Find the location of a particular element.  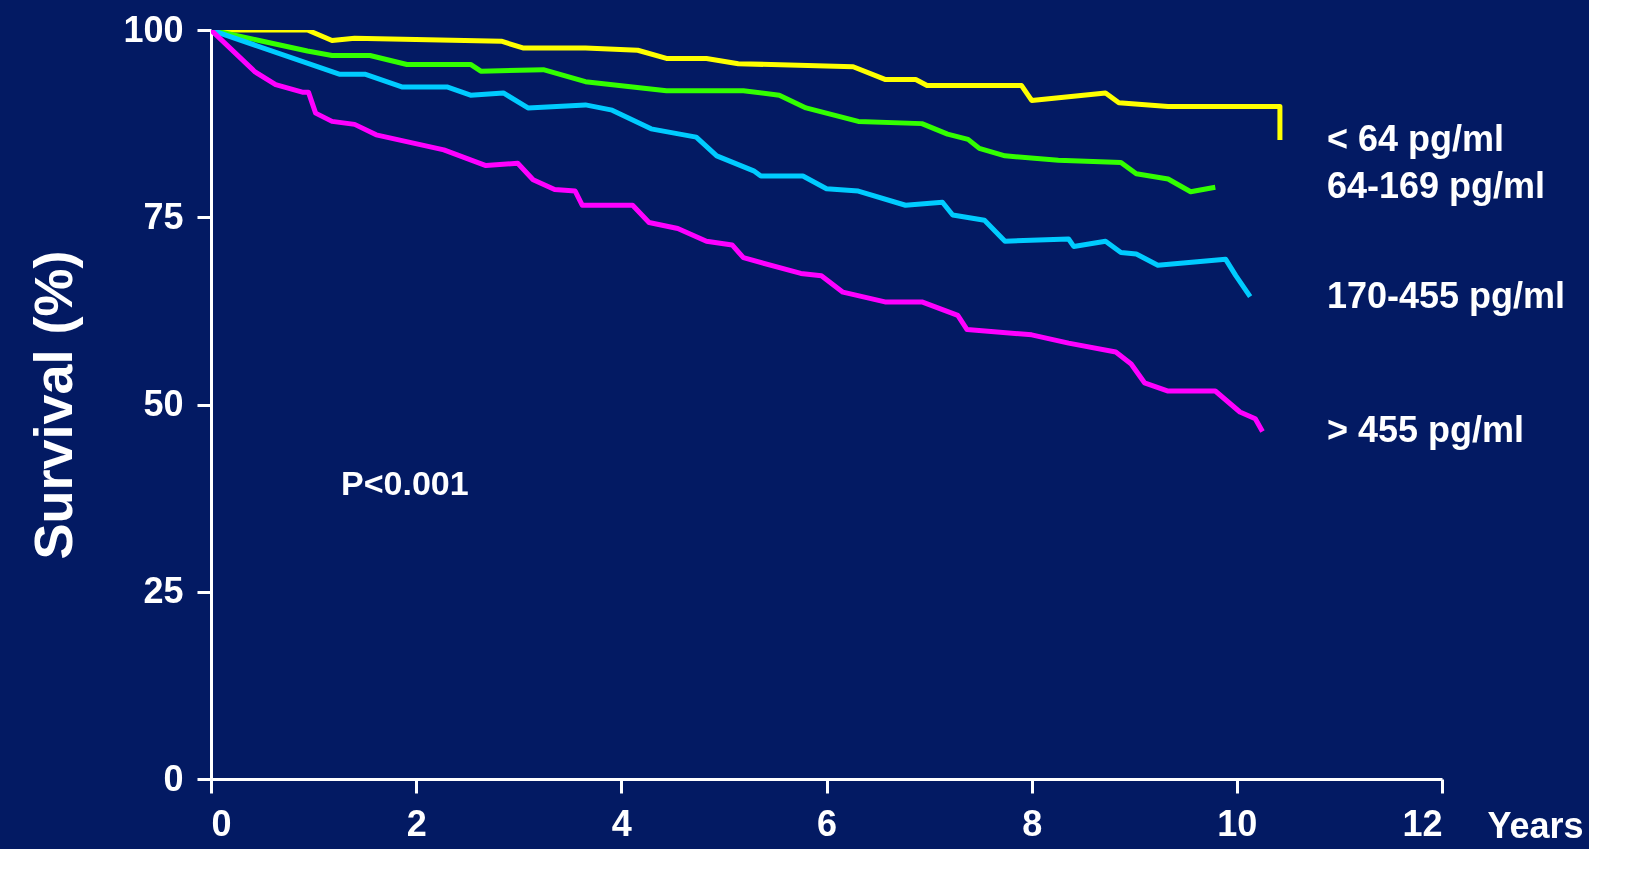

y-tick-label: 75 is located at coordinates (163, 216).